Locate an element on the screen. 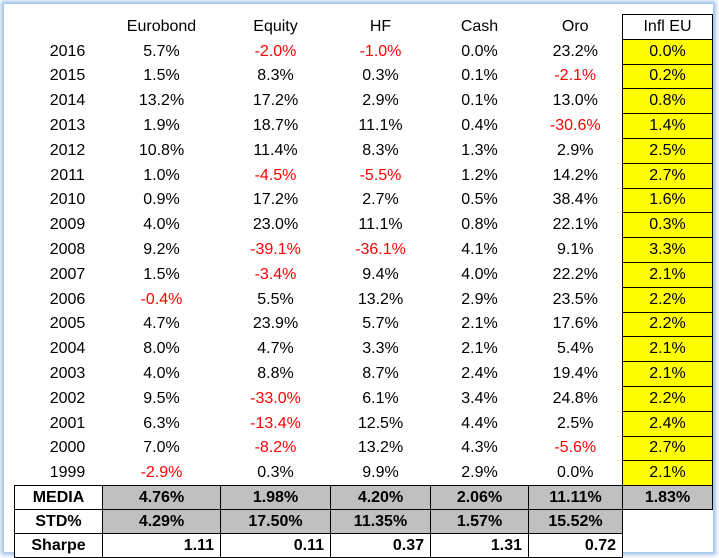 The image size is (719, 558). table-row: 2014 13.2% 17.2% 2.9% 0.1% 13.0% 0.8% is located at coordinates (364, 101).